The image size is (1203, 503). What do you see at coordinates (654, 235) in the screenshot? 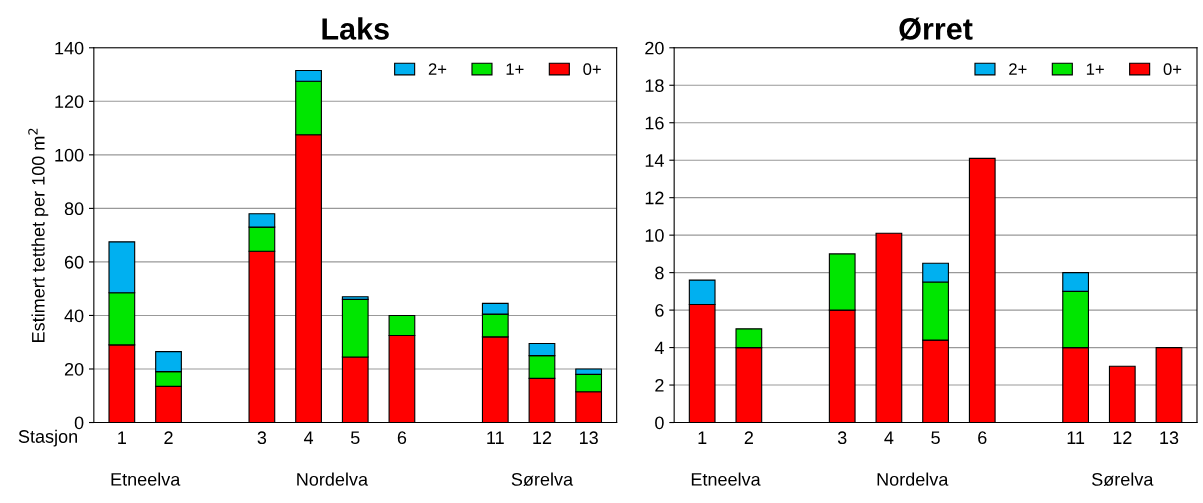
I see `y-tick-label: 10` at bounding box center [654, 235].